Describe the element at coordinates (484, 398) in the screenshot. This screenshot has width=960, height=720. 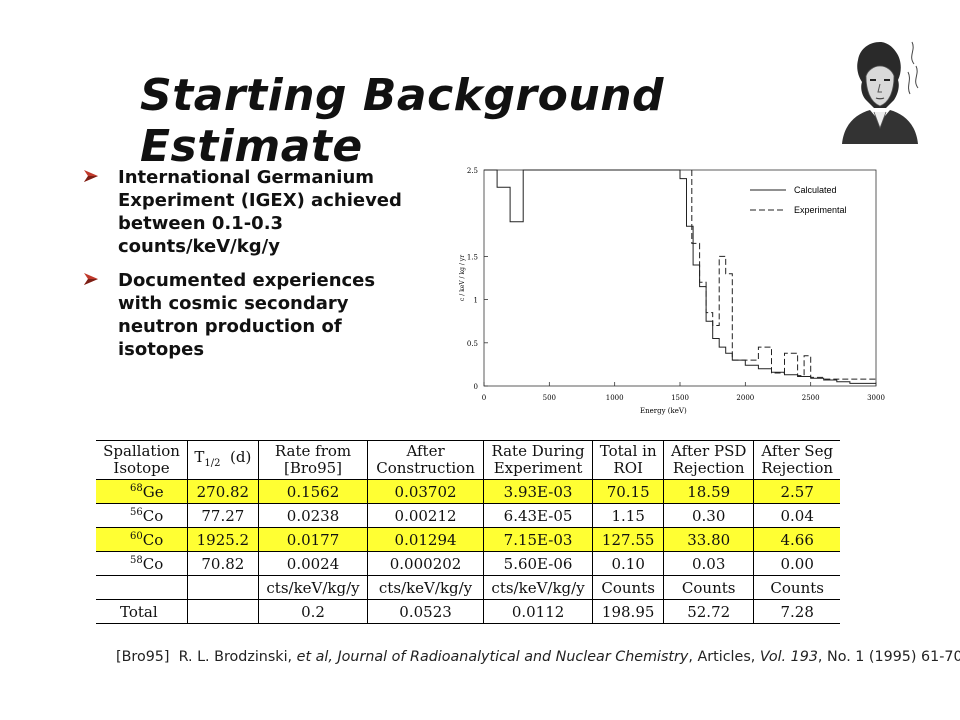
I see `x-tick-label: 0` at that location.